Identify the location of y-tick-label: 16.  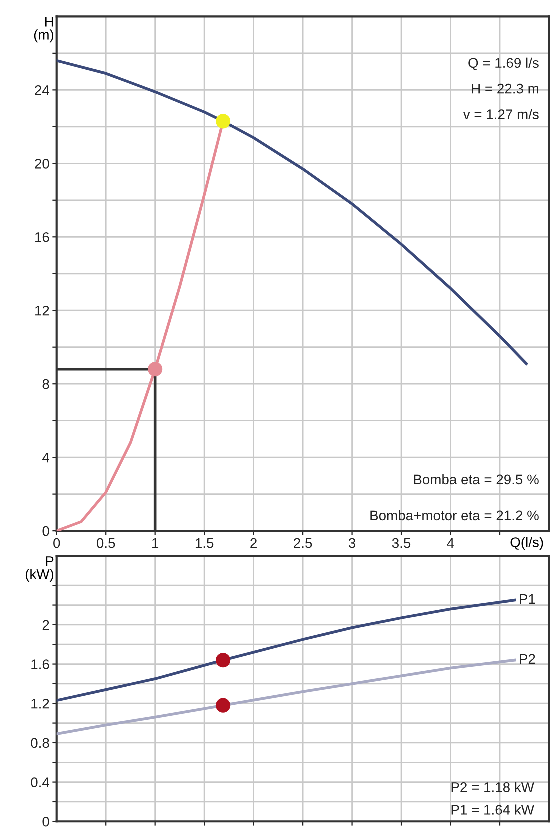
(43, 237).